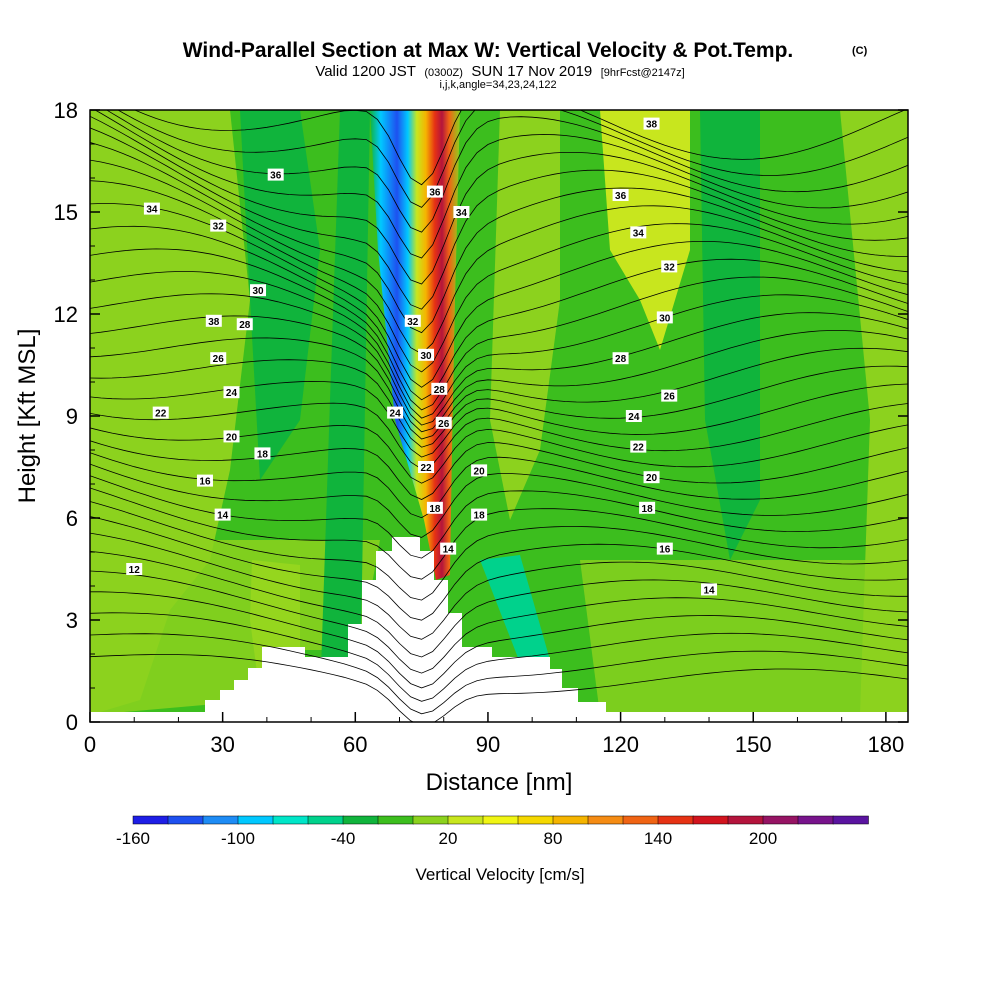 This screenshot has height=1000, width=1000. Describe the element at coordinates (658, 838) in the screenshot. I see `colorbar-tick-label: 140` at that location.